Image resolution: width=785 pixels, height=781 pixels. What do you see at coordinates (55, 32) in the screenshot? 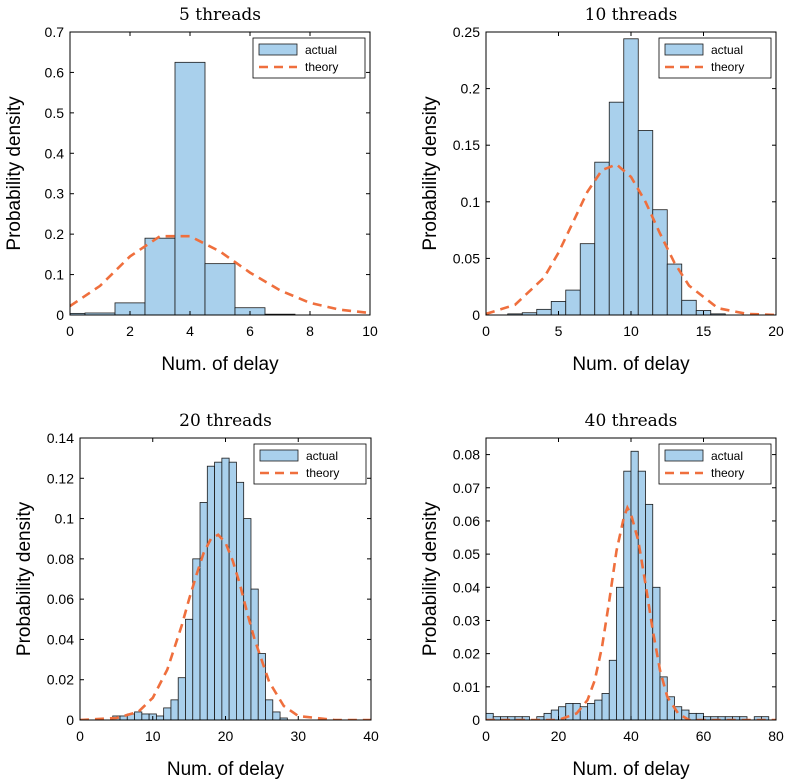
I see `y-tick-label: 0.7` at bounding box center [55, 32].